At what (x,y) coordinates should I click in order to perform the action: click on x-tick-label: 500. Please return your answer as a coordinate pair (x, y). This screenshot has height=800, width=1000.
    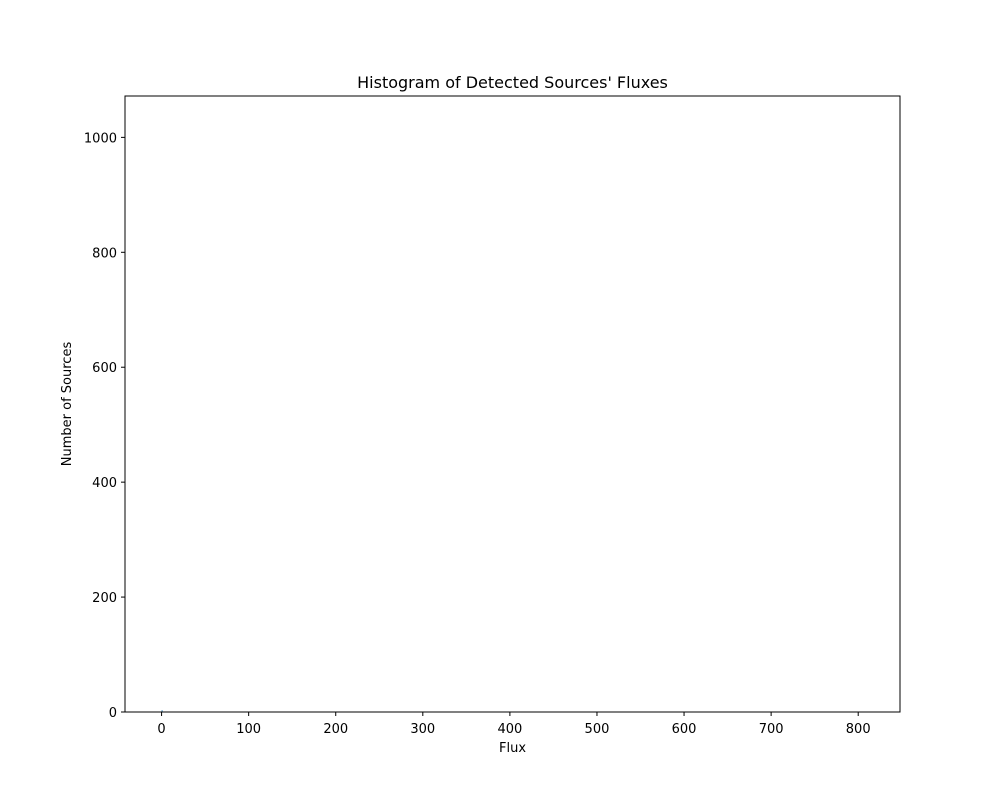
    Looking at the image, I should click on (597, 729).